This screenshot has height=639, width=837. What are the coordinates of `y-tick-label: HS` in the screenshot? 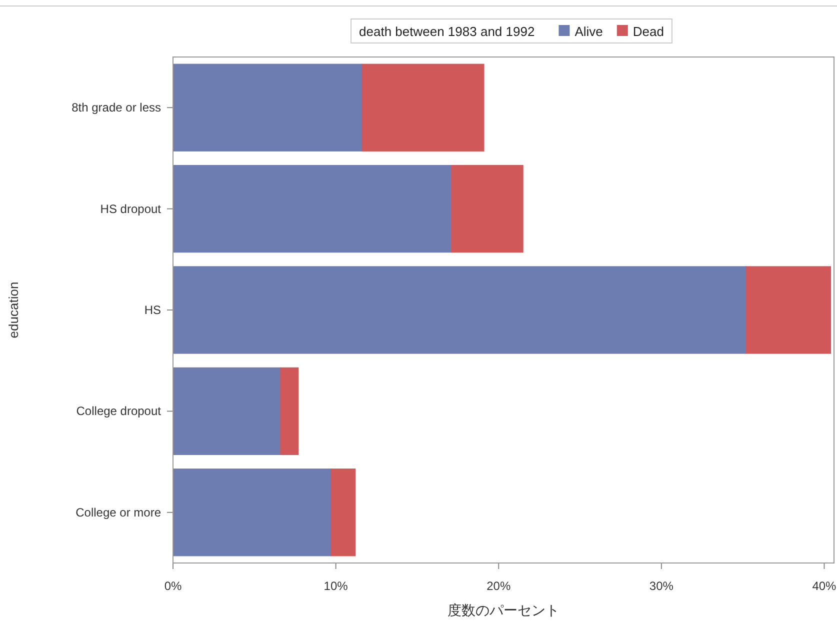 It's located at (152, 310).